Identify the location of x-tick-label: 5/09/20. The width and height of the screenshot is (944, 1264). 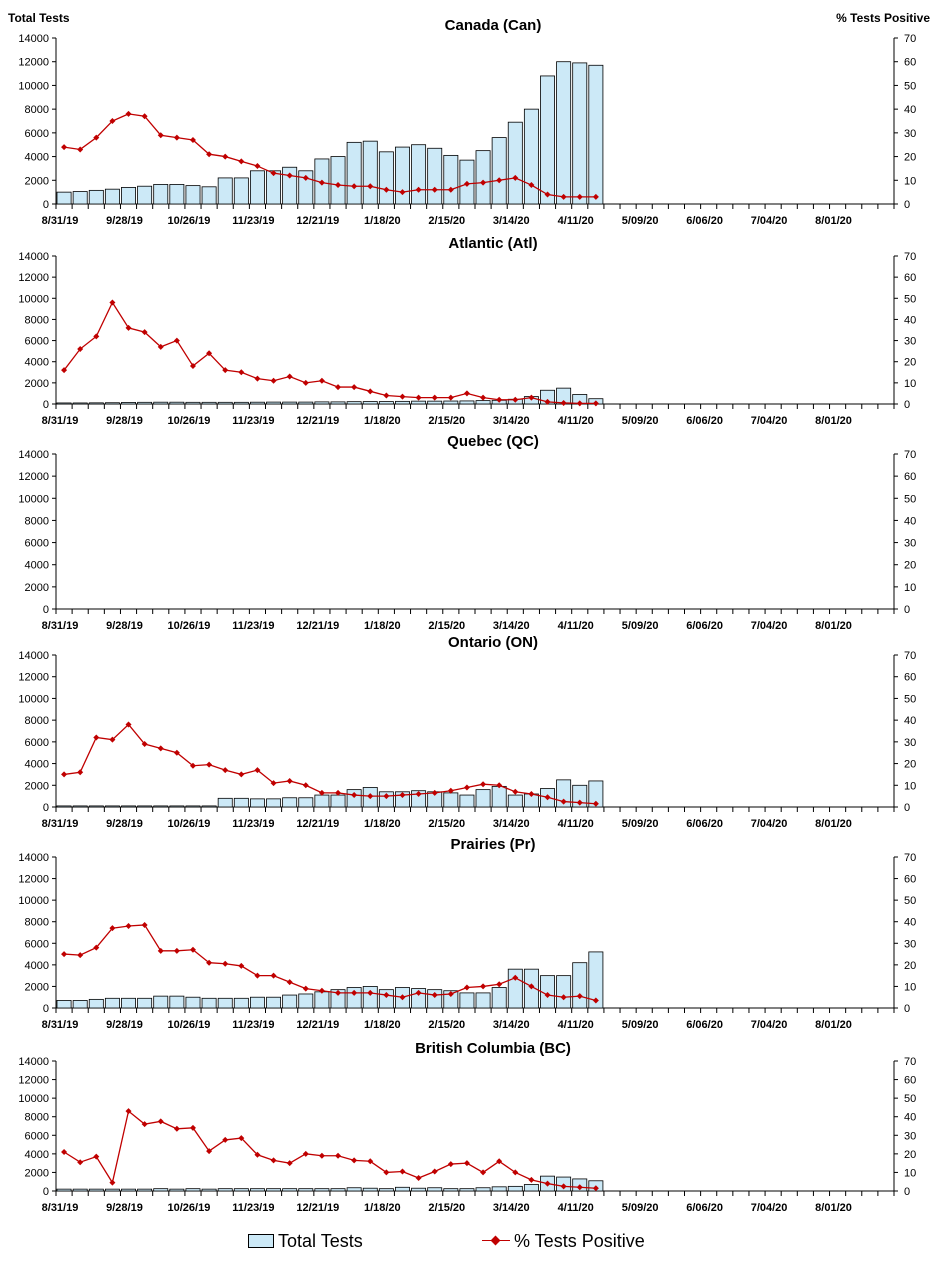
(640, 421).